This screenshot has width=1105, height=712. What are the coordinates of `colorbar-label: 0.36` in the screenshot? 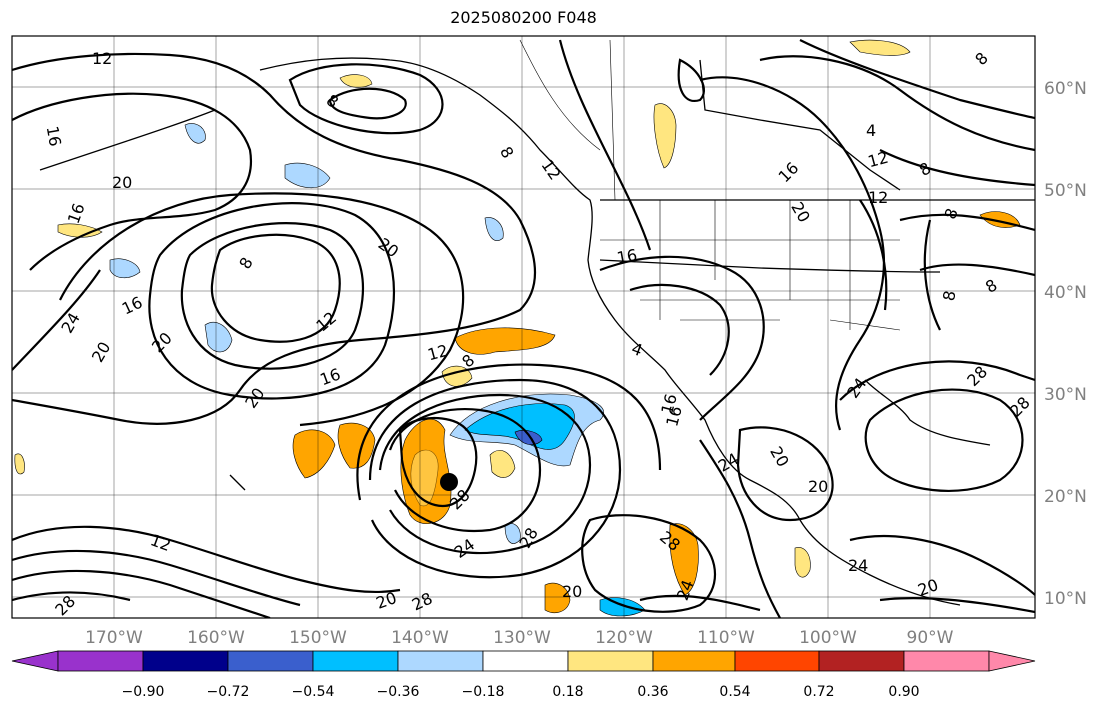 It's located at (652, 692).